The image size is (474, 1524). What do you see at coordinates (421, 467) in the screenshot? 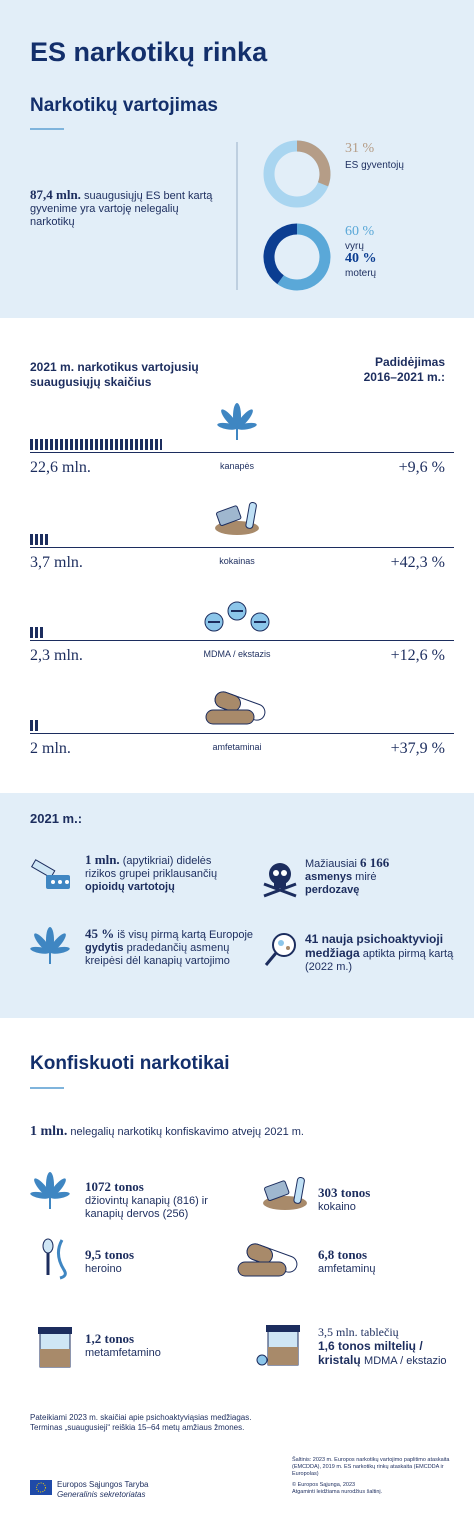
I see `row-change: +9,6 %` at bounding box center [421, 467].